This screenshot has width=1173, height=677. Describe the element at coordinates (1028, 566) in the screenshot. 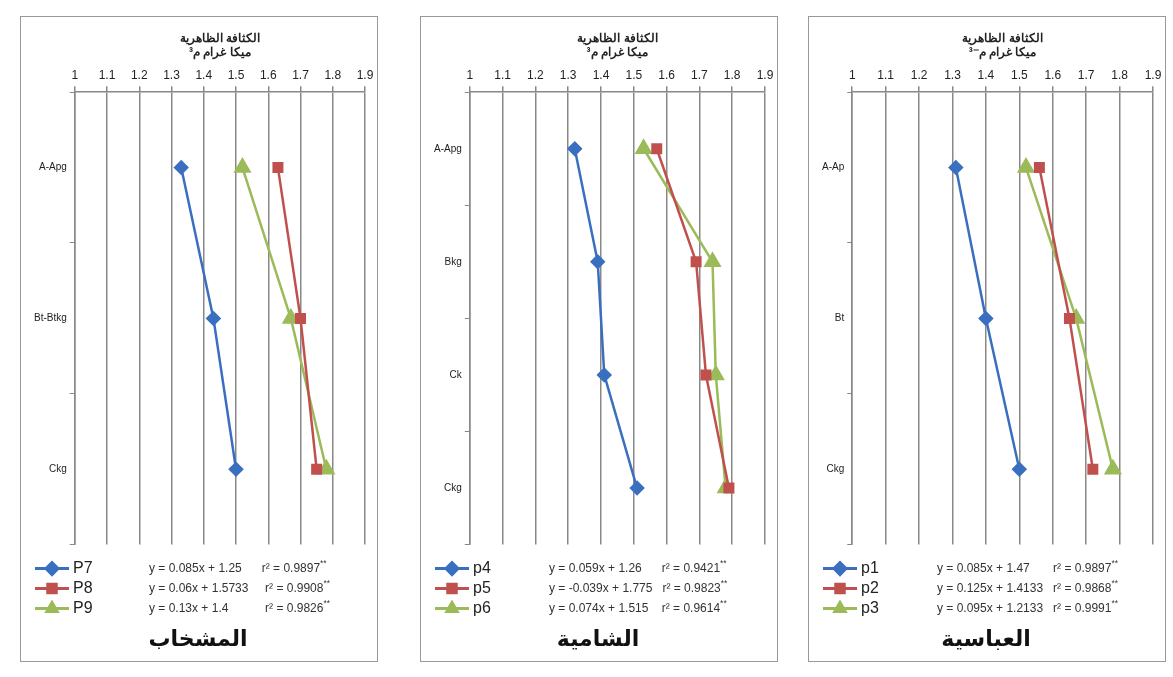

I see `text: y = 0.085x + 1.47 r² = 0.9897**` at that location.